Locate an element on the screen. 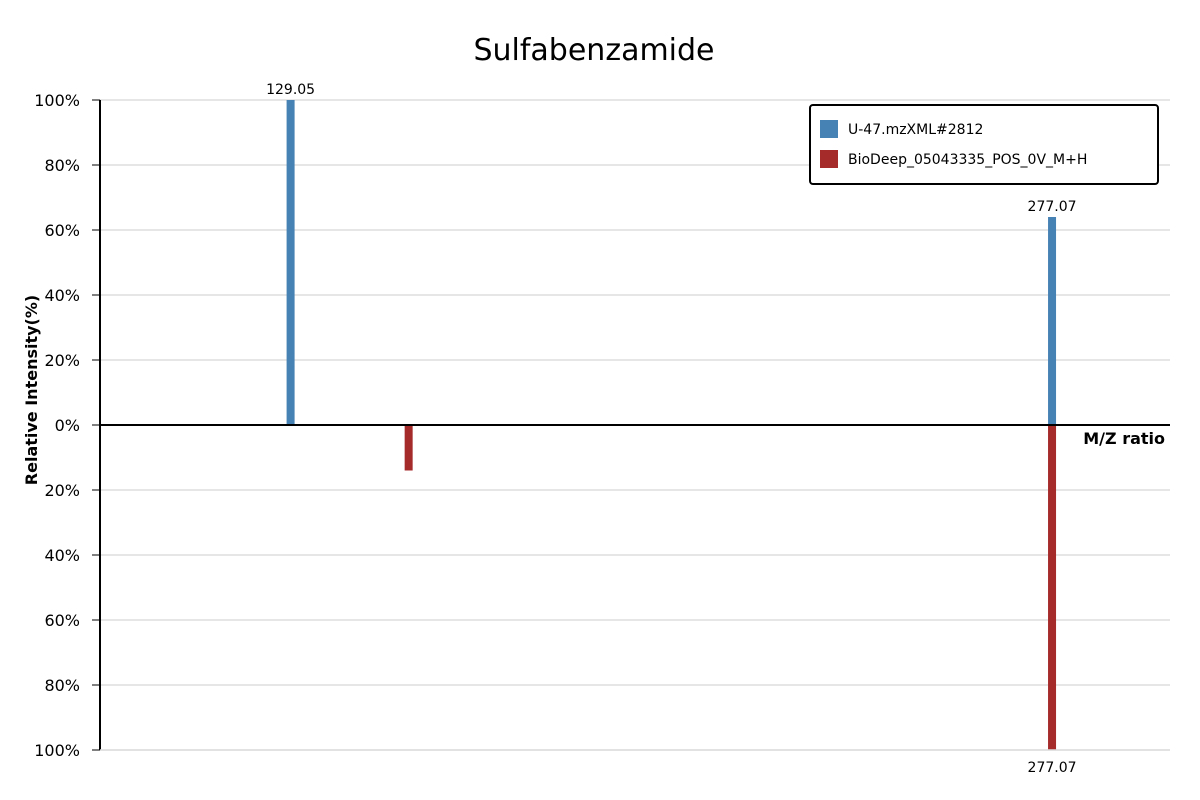 The image size is (1200, 800). y-axis-label: Relative Intensity(%) is located at coordinates (31, 390).